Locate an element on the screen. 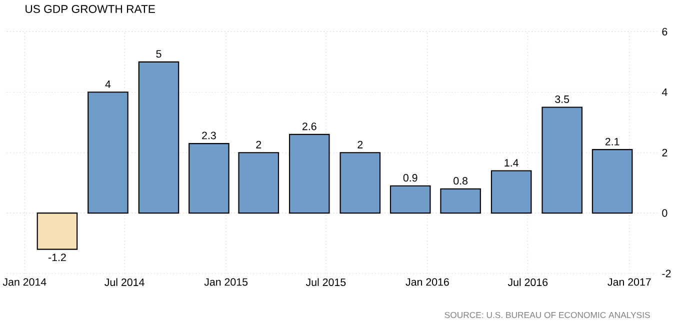  chart-title: US GDP GROWTH RATE is located at coordinates (90, 9).